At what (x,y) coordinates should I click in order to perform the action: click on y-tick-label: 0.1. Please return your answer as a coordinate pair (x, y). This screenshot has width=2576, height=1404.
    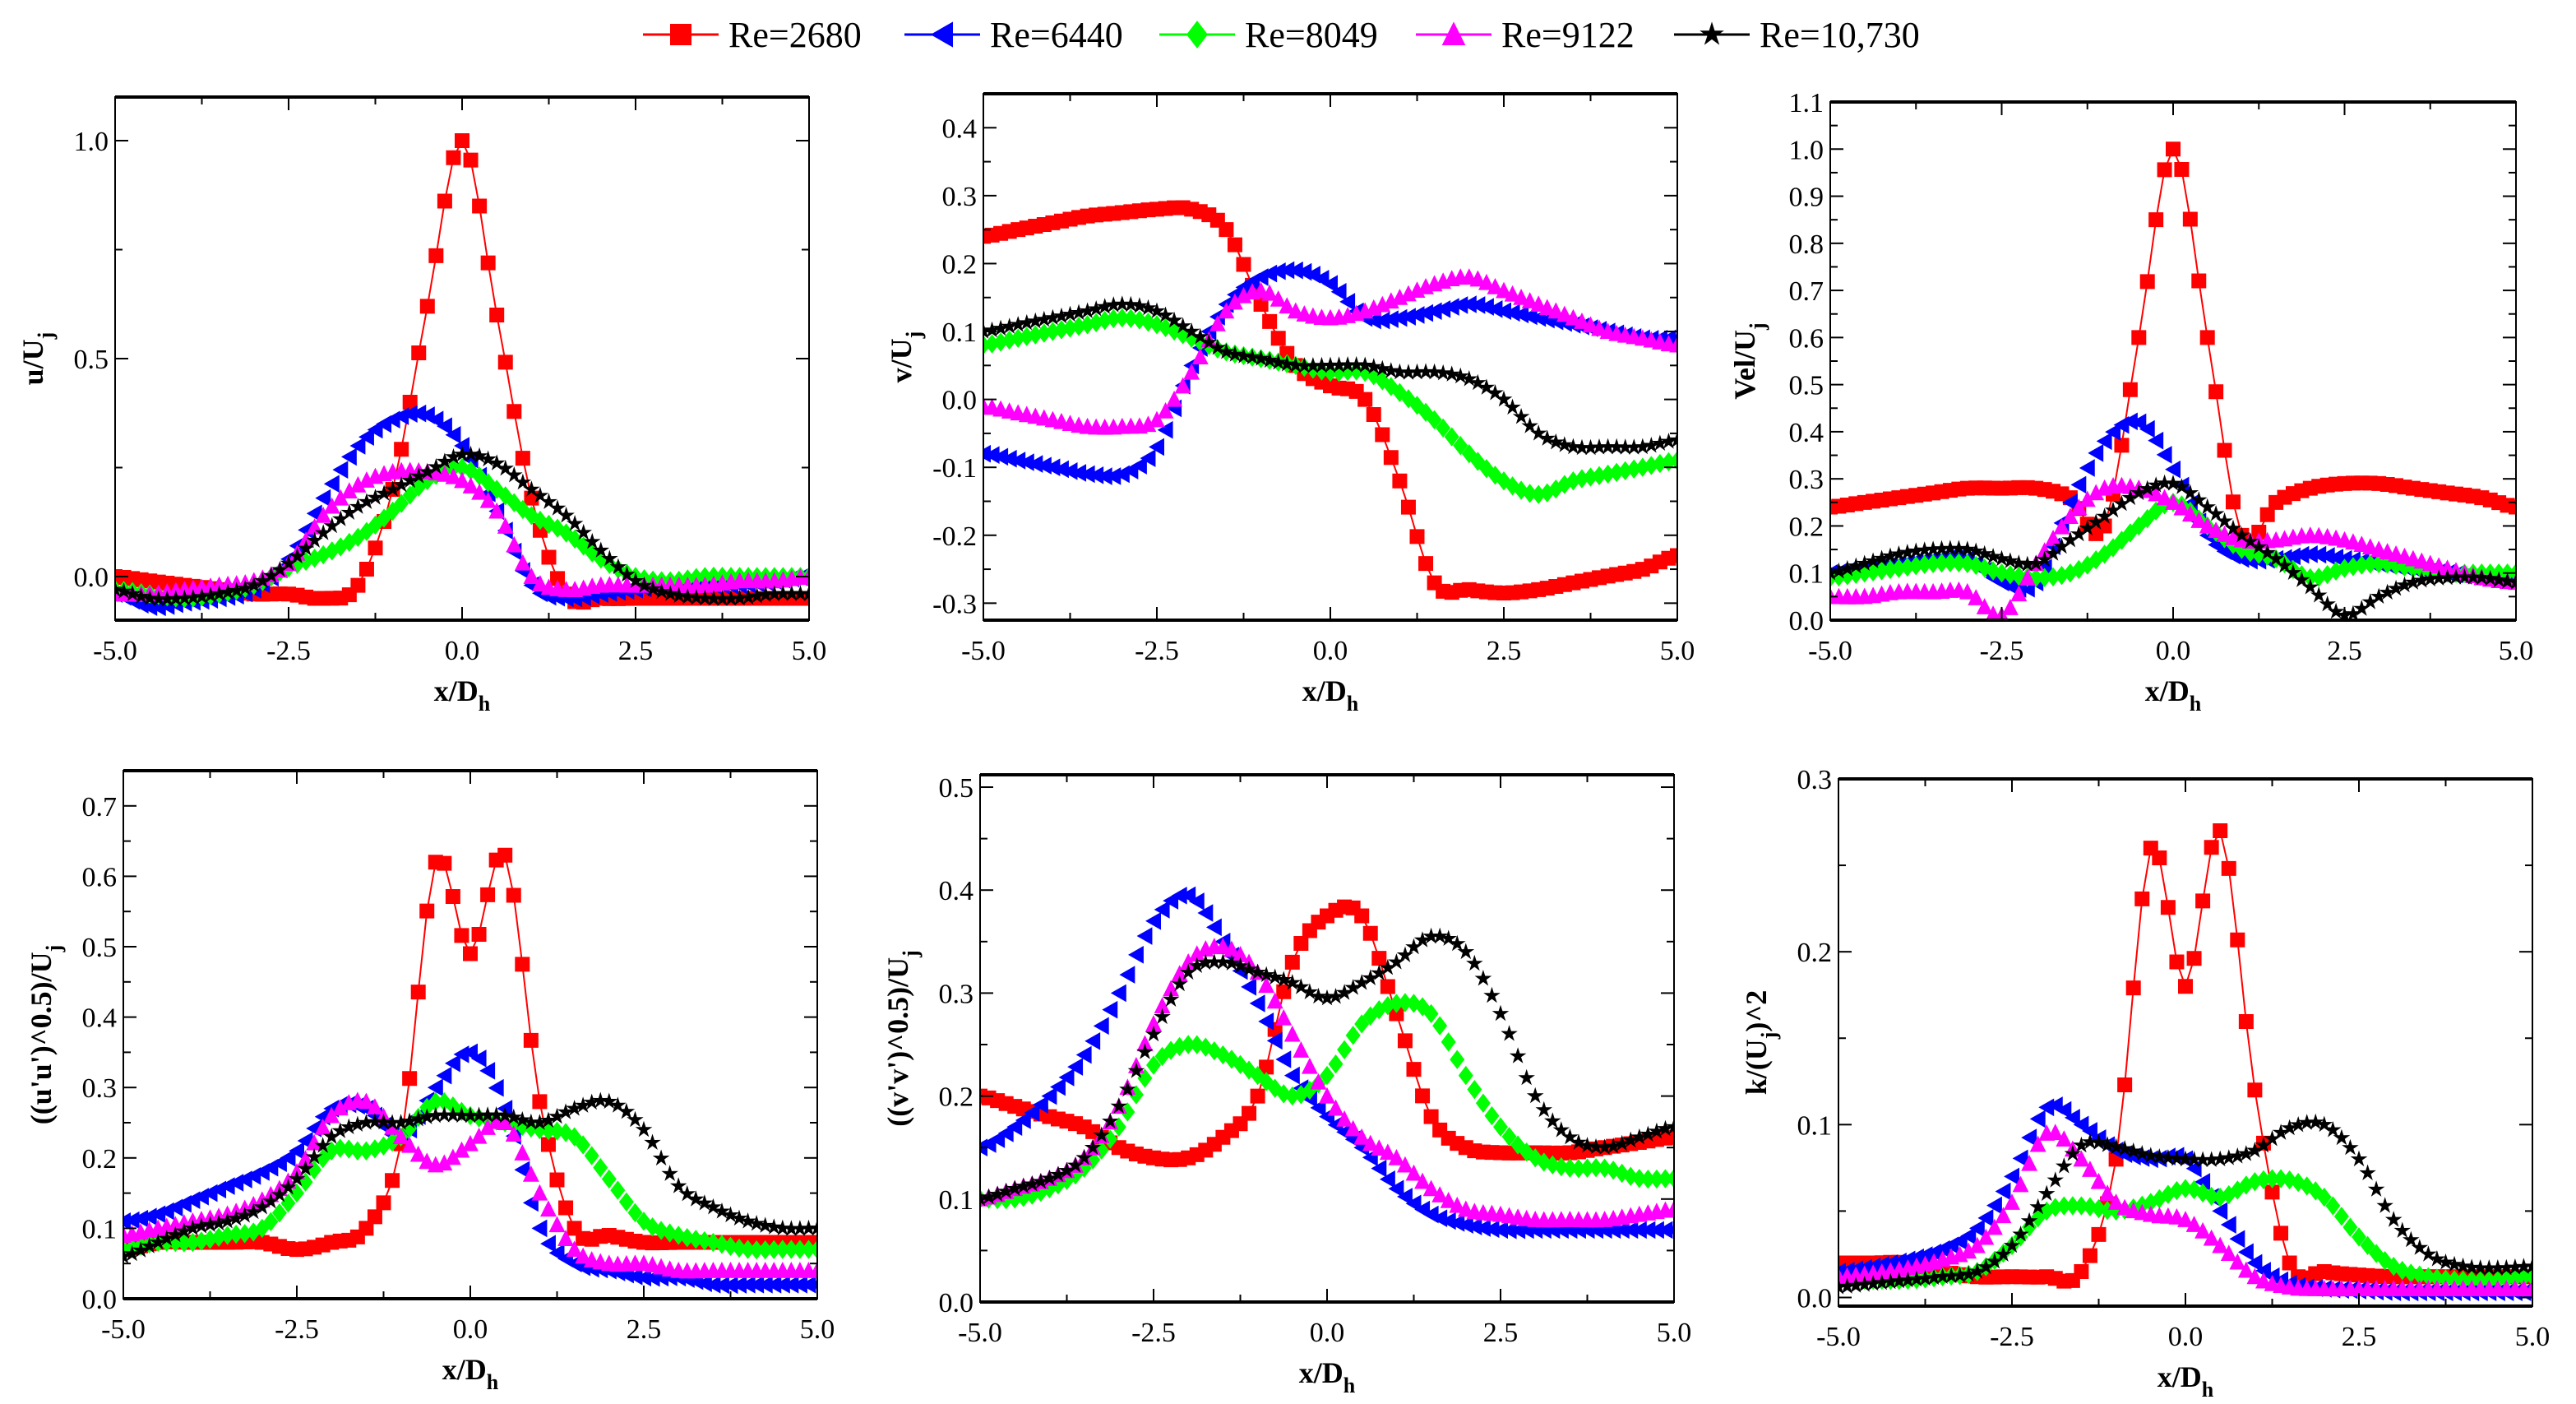
    Looking at the image, I should click on (956, 1200).